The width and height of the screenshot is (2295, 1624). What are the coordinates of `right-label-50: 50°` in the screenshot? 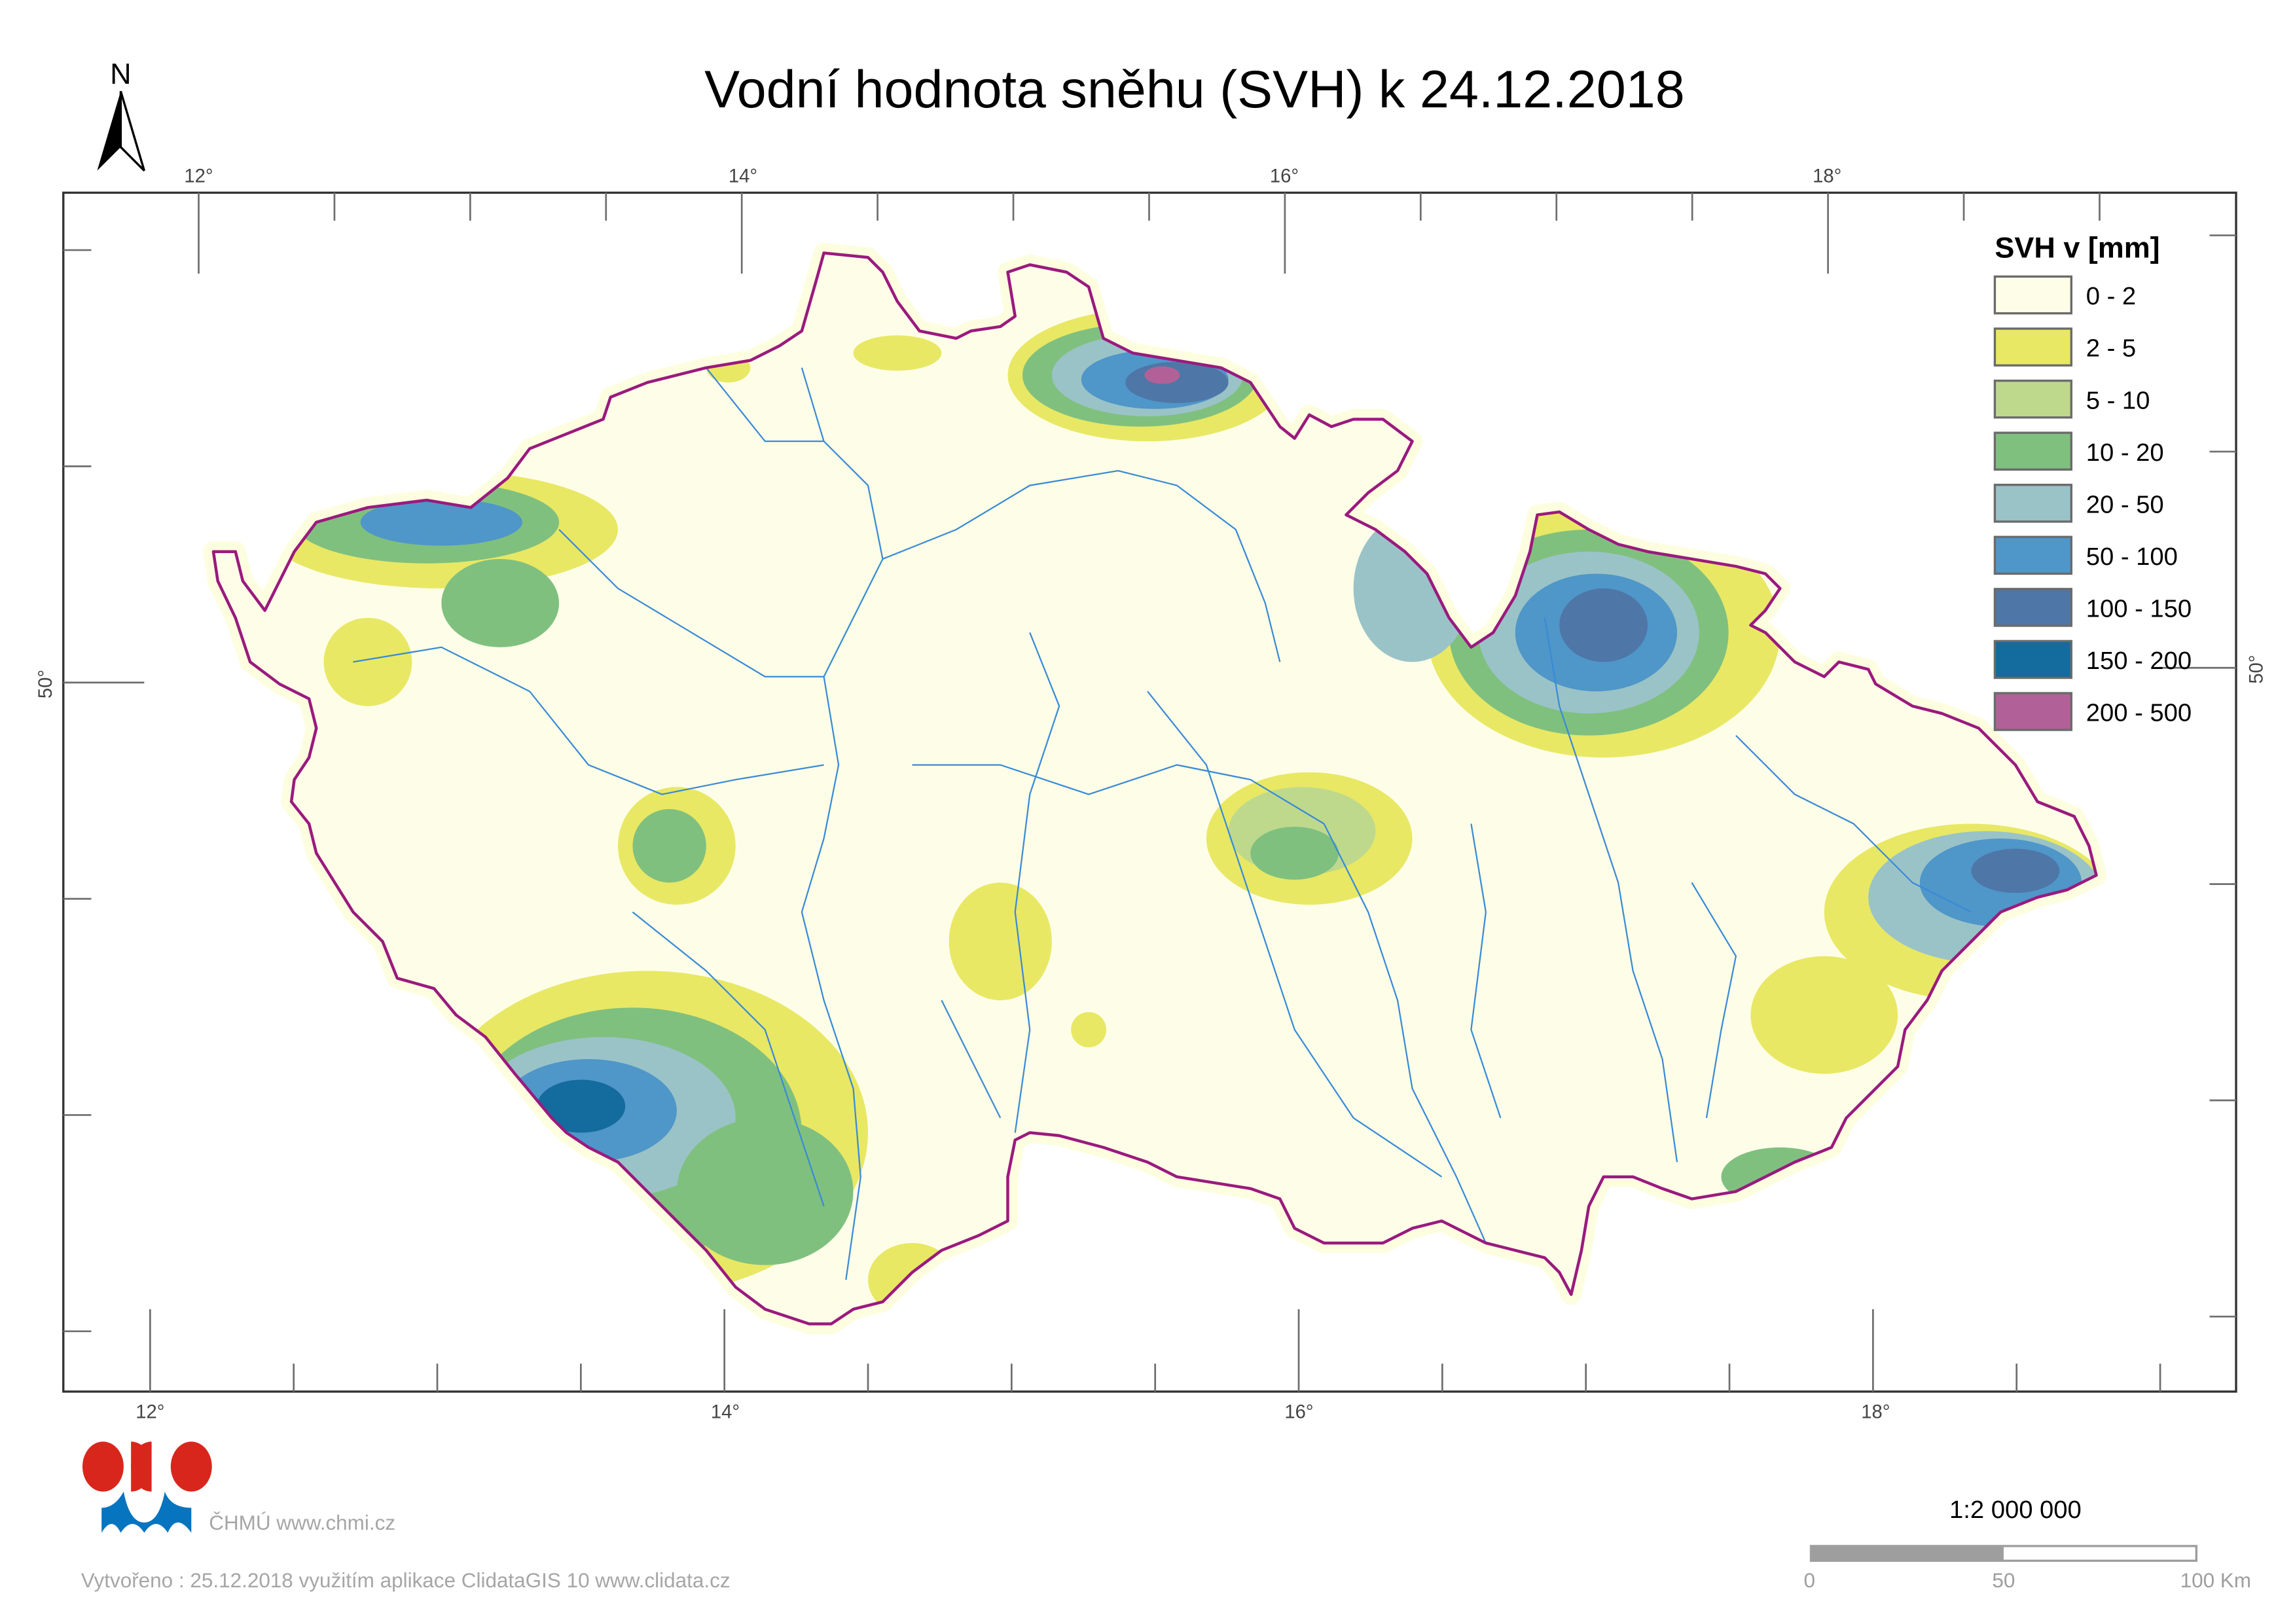 It's located at (2256, 669).